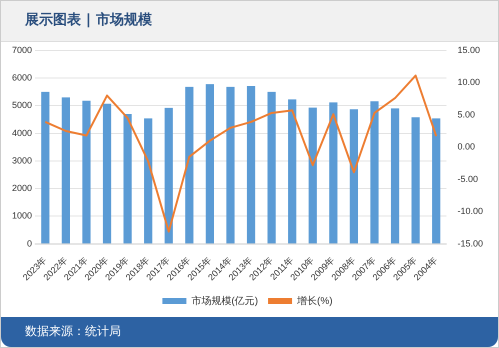  Describe the element at coordinates (29, 243) in the screenshot. I see `y-tick-label: 0` at that location.